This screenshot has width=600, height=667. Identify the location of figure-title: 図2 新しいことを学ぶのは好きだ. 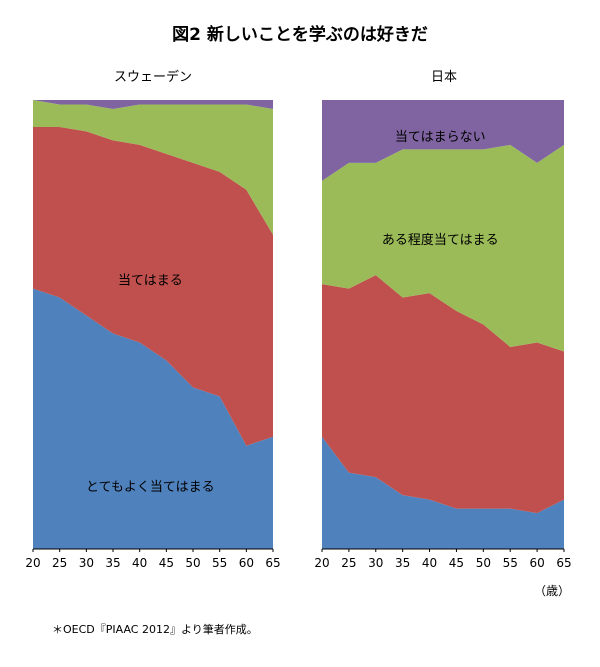
(300, 35).